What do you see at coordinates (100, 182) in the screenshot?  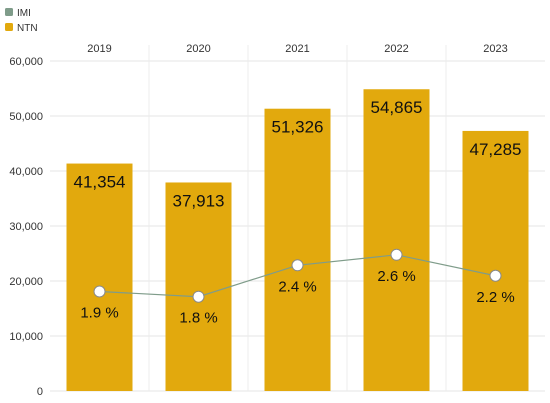 I see `bar-value-label: 41,354` at bounding box center [100, 182].